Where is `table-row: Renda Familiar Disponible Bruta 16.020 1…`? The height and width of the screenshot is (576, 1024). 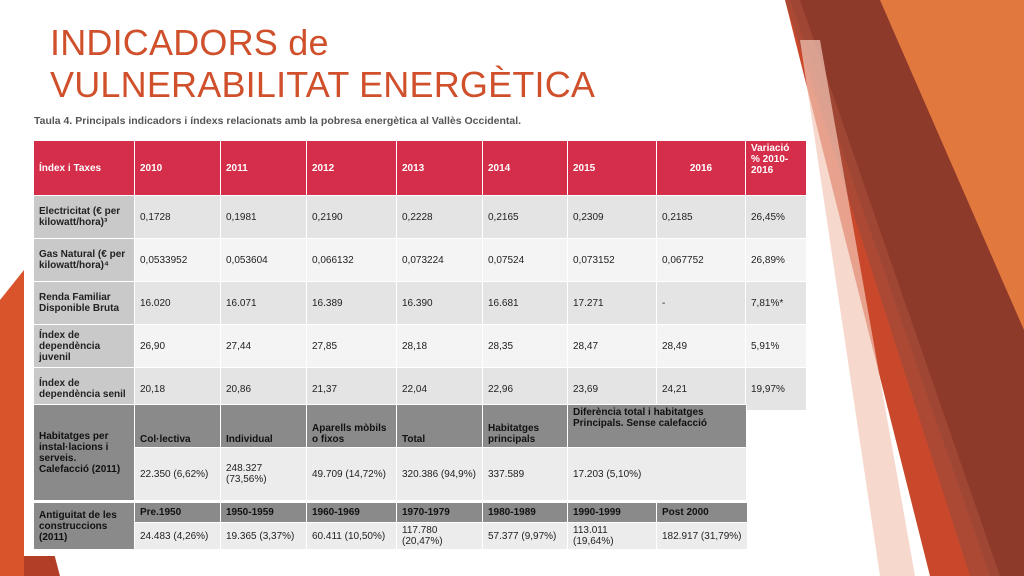 table-row: Renda Familiar Disponible Bruta 16.020 1… is located at coordinates (420, 303).